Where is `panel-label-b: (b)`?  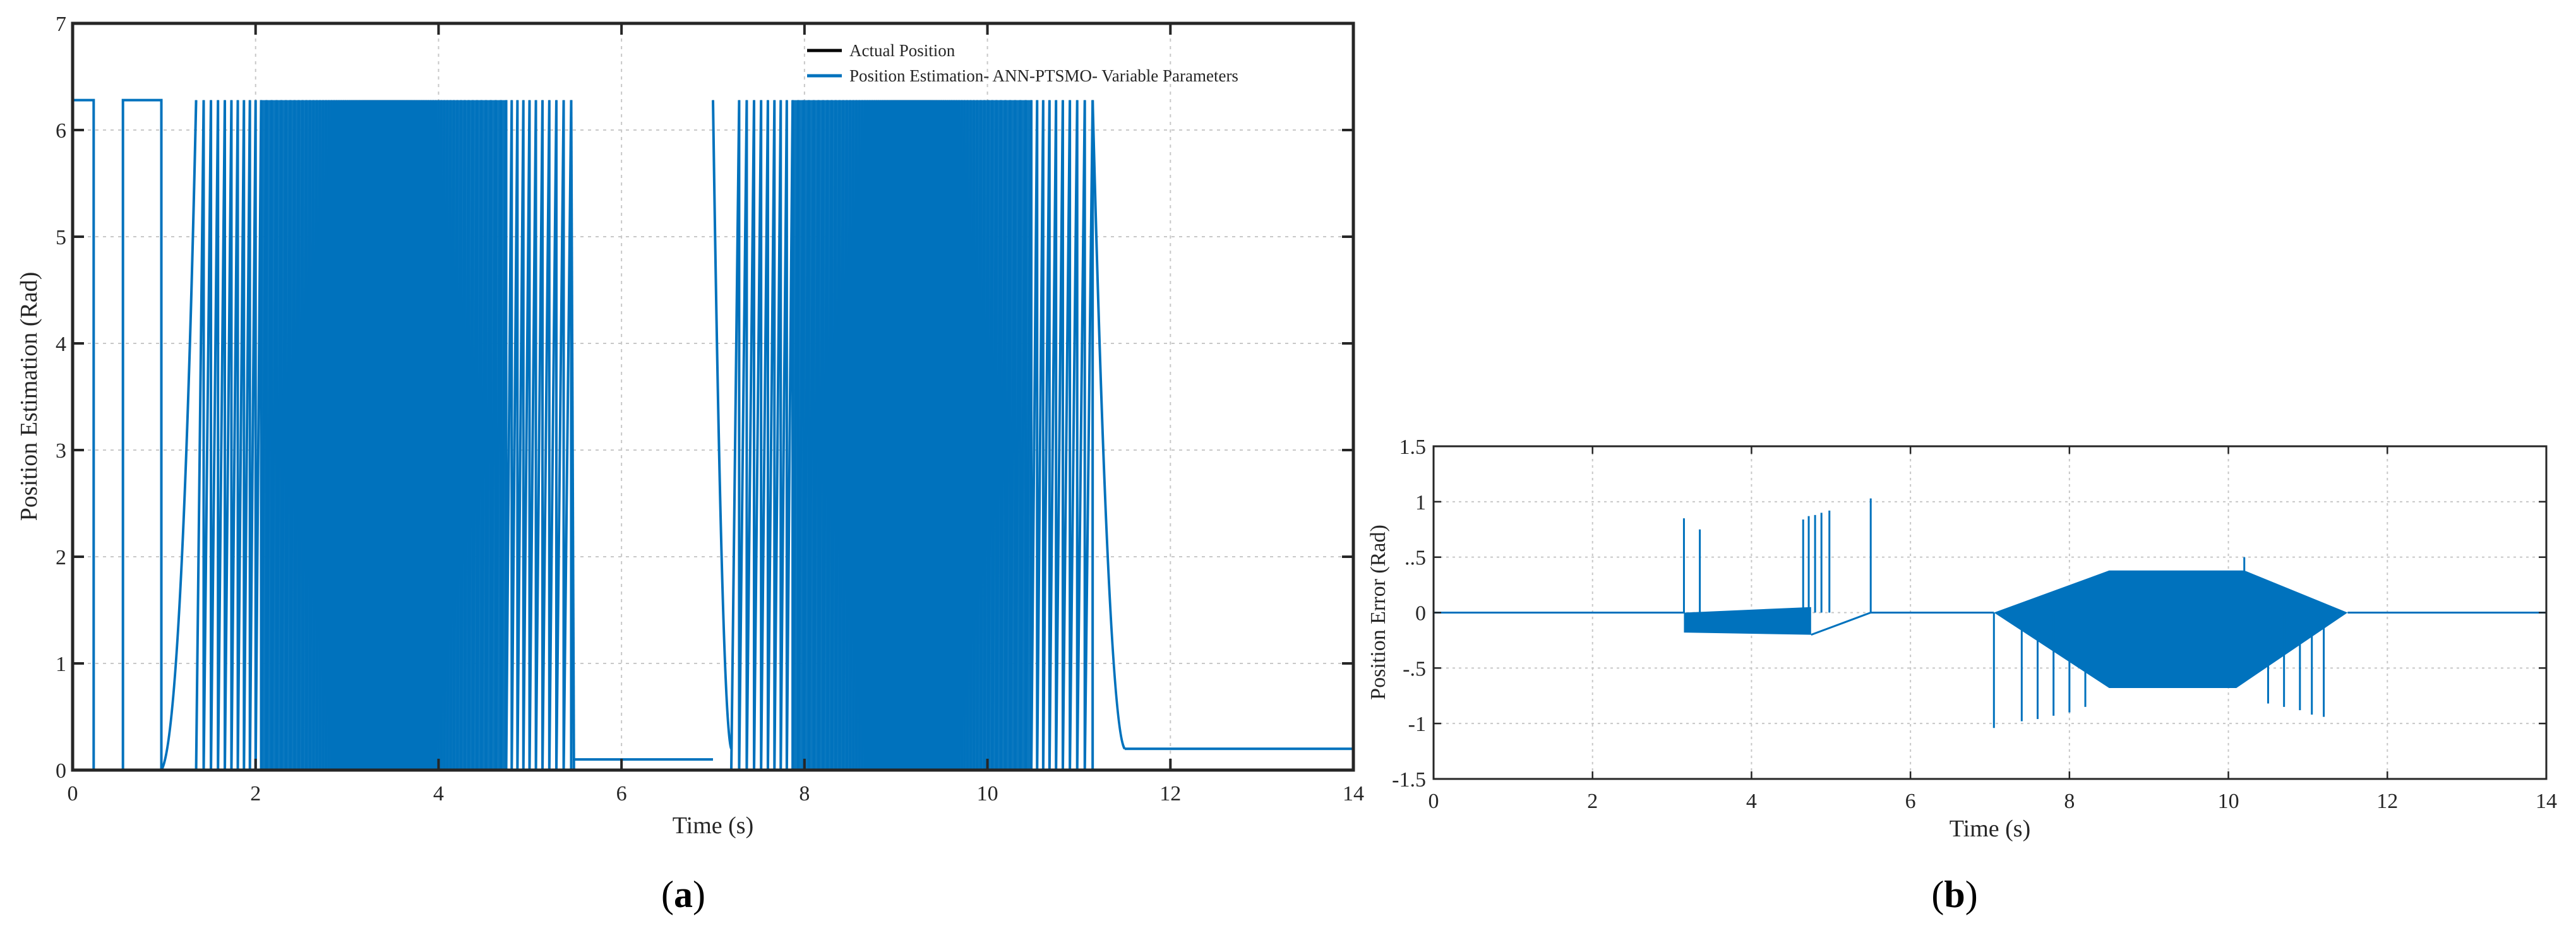 panel-label-b: (b) is located at coordinates (1954, 895).